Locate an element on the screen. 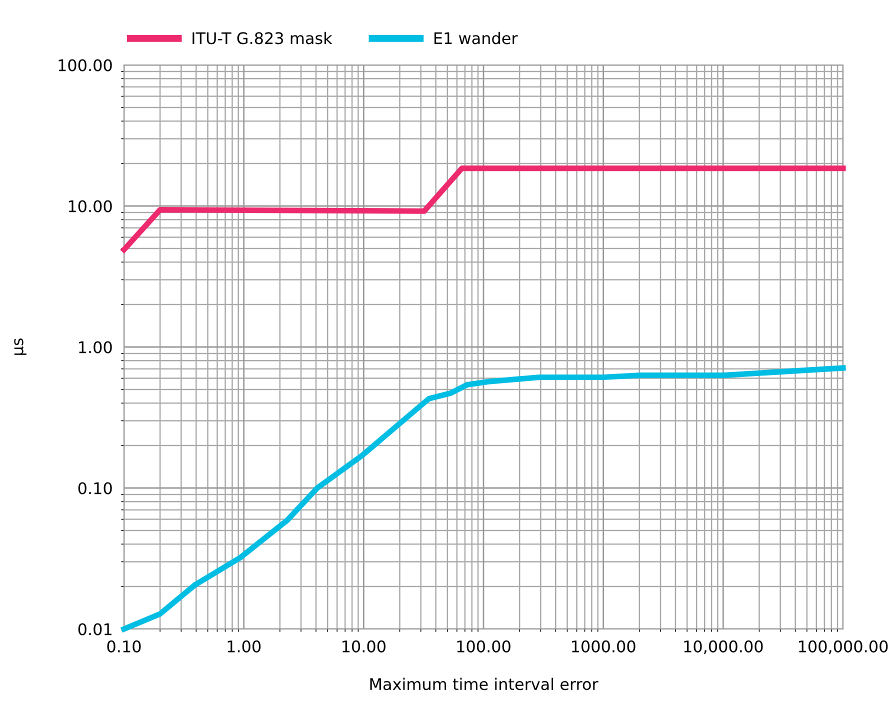 The height and width of the screenshot is (708, 895). x-tick-label: 1.00 is located at coordinates (244, 646).